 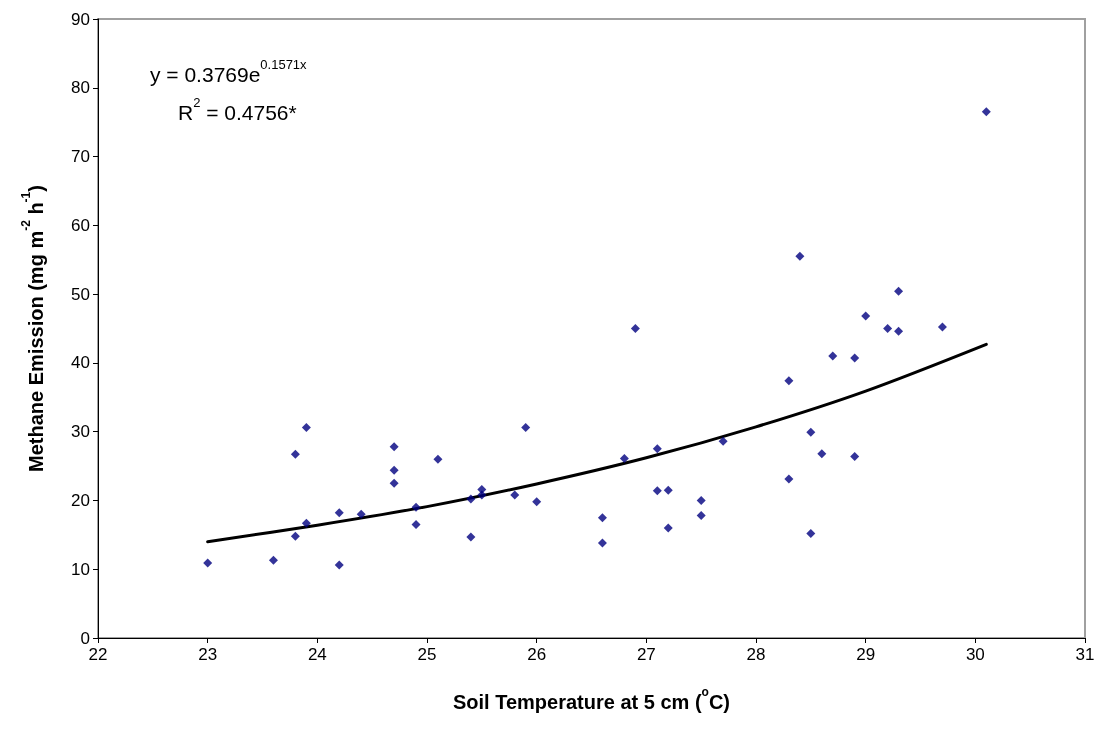 I want to click on y-tick-label: 40, so click(x=80, y=363).